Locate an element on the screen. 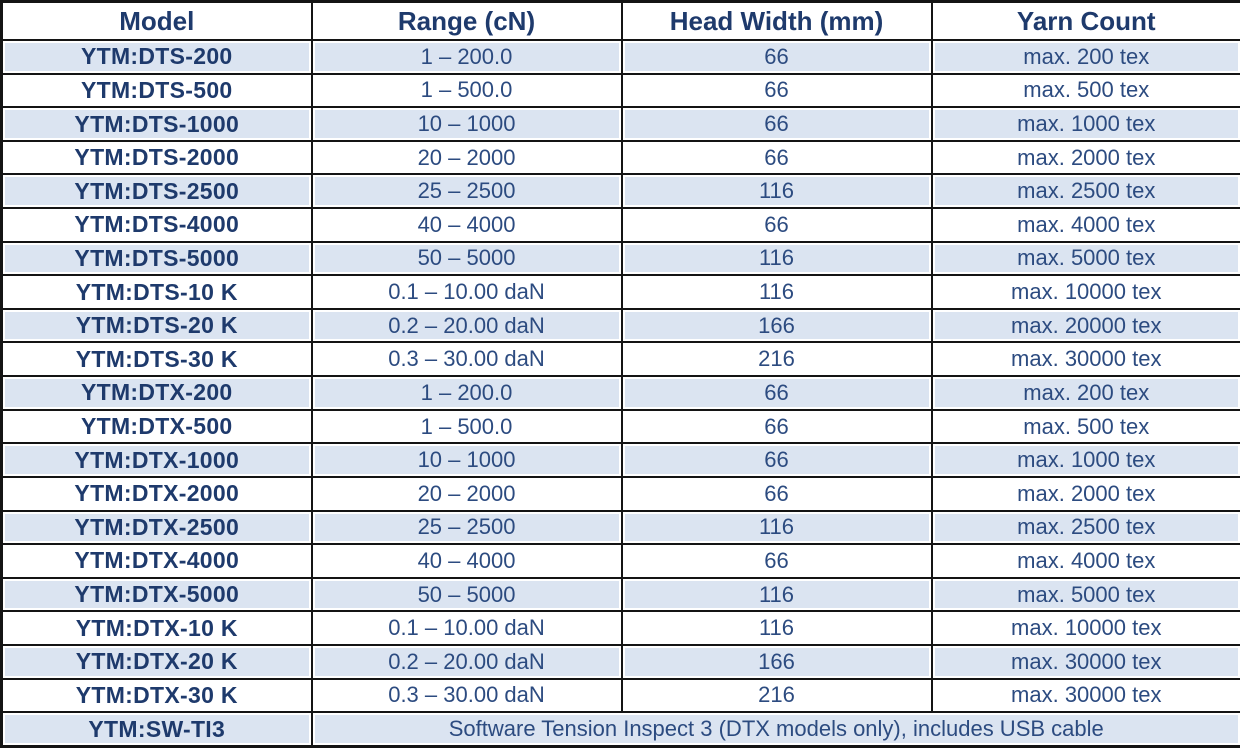 This screenshot has height=756, width=1240. table-row: YTM:DTS-500 1 – 500.0 66 max. 500 tex is located at coordinates (620, 90).